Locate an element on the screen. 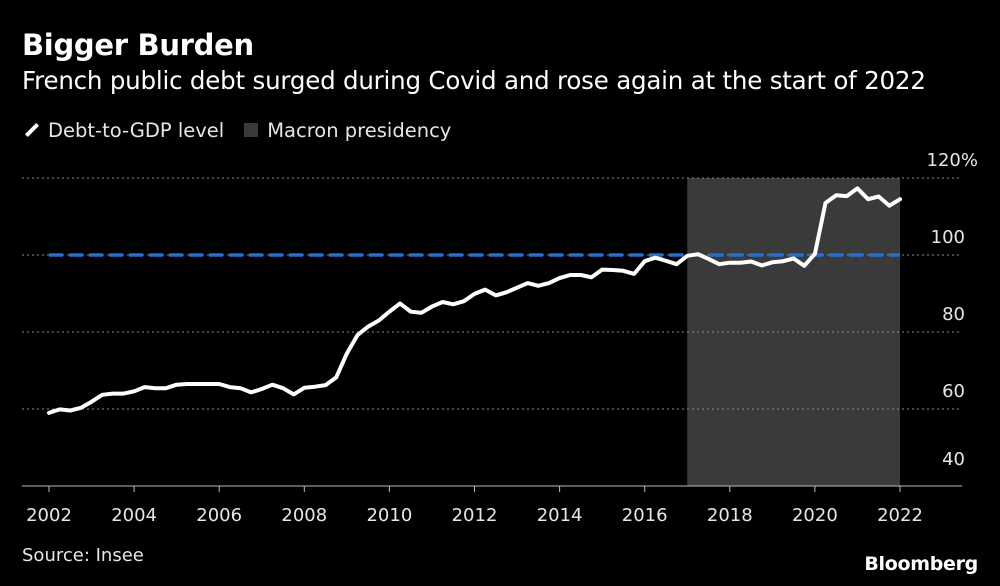 The width and height of the screenshot is (1000, 586). legend-series-label: Debt-to-GDP level is located at coordinates (136, 130).